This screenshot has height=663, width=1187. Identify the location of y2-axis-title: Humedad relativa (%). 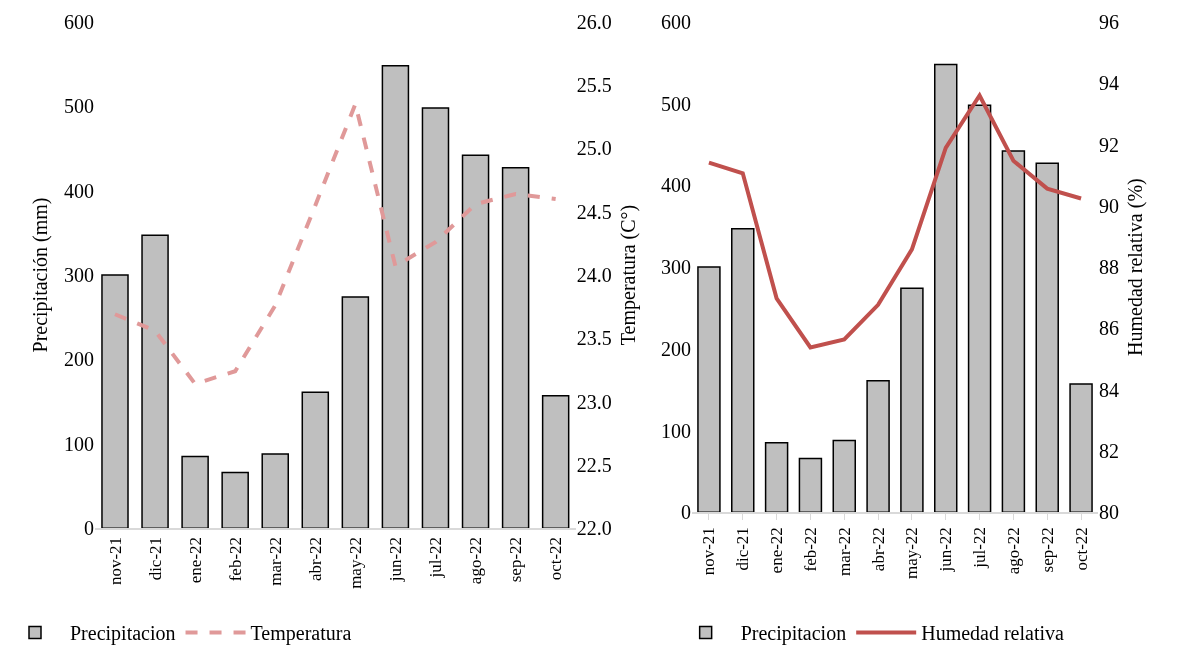
(1136, 267).